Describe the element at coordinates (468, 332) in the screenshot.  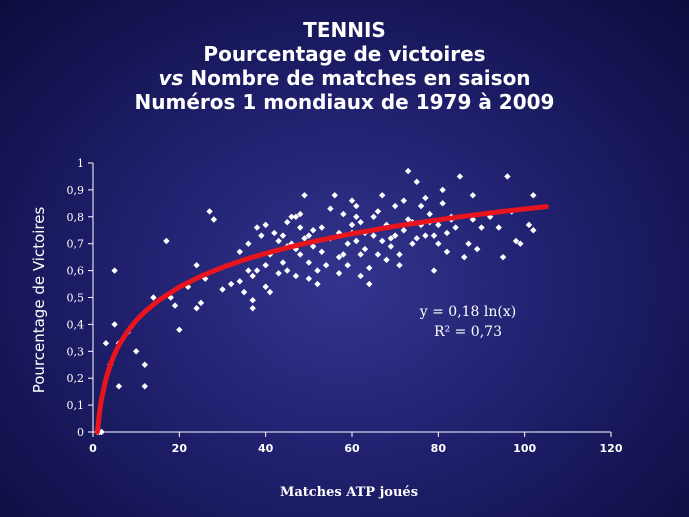
I see `trendline-r2: R² = 0,73` at that location.